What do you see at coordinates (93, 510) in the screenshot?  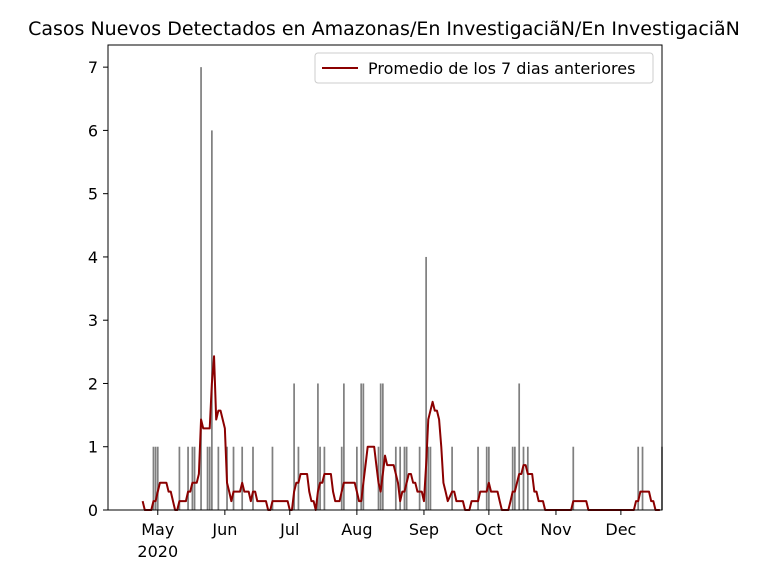 I see `y-tick-label: 0` at bounding box center [93, 510].